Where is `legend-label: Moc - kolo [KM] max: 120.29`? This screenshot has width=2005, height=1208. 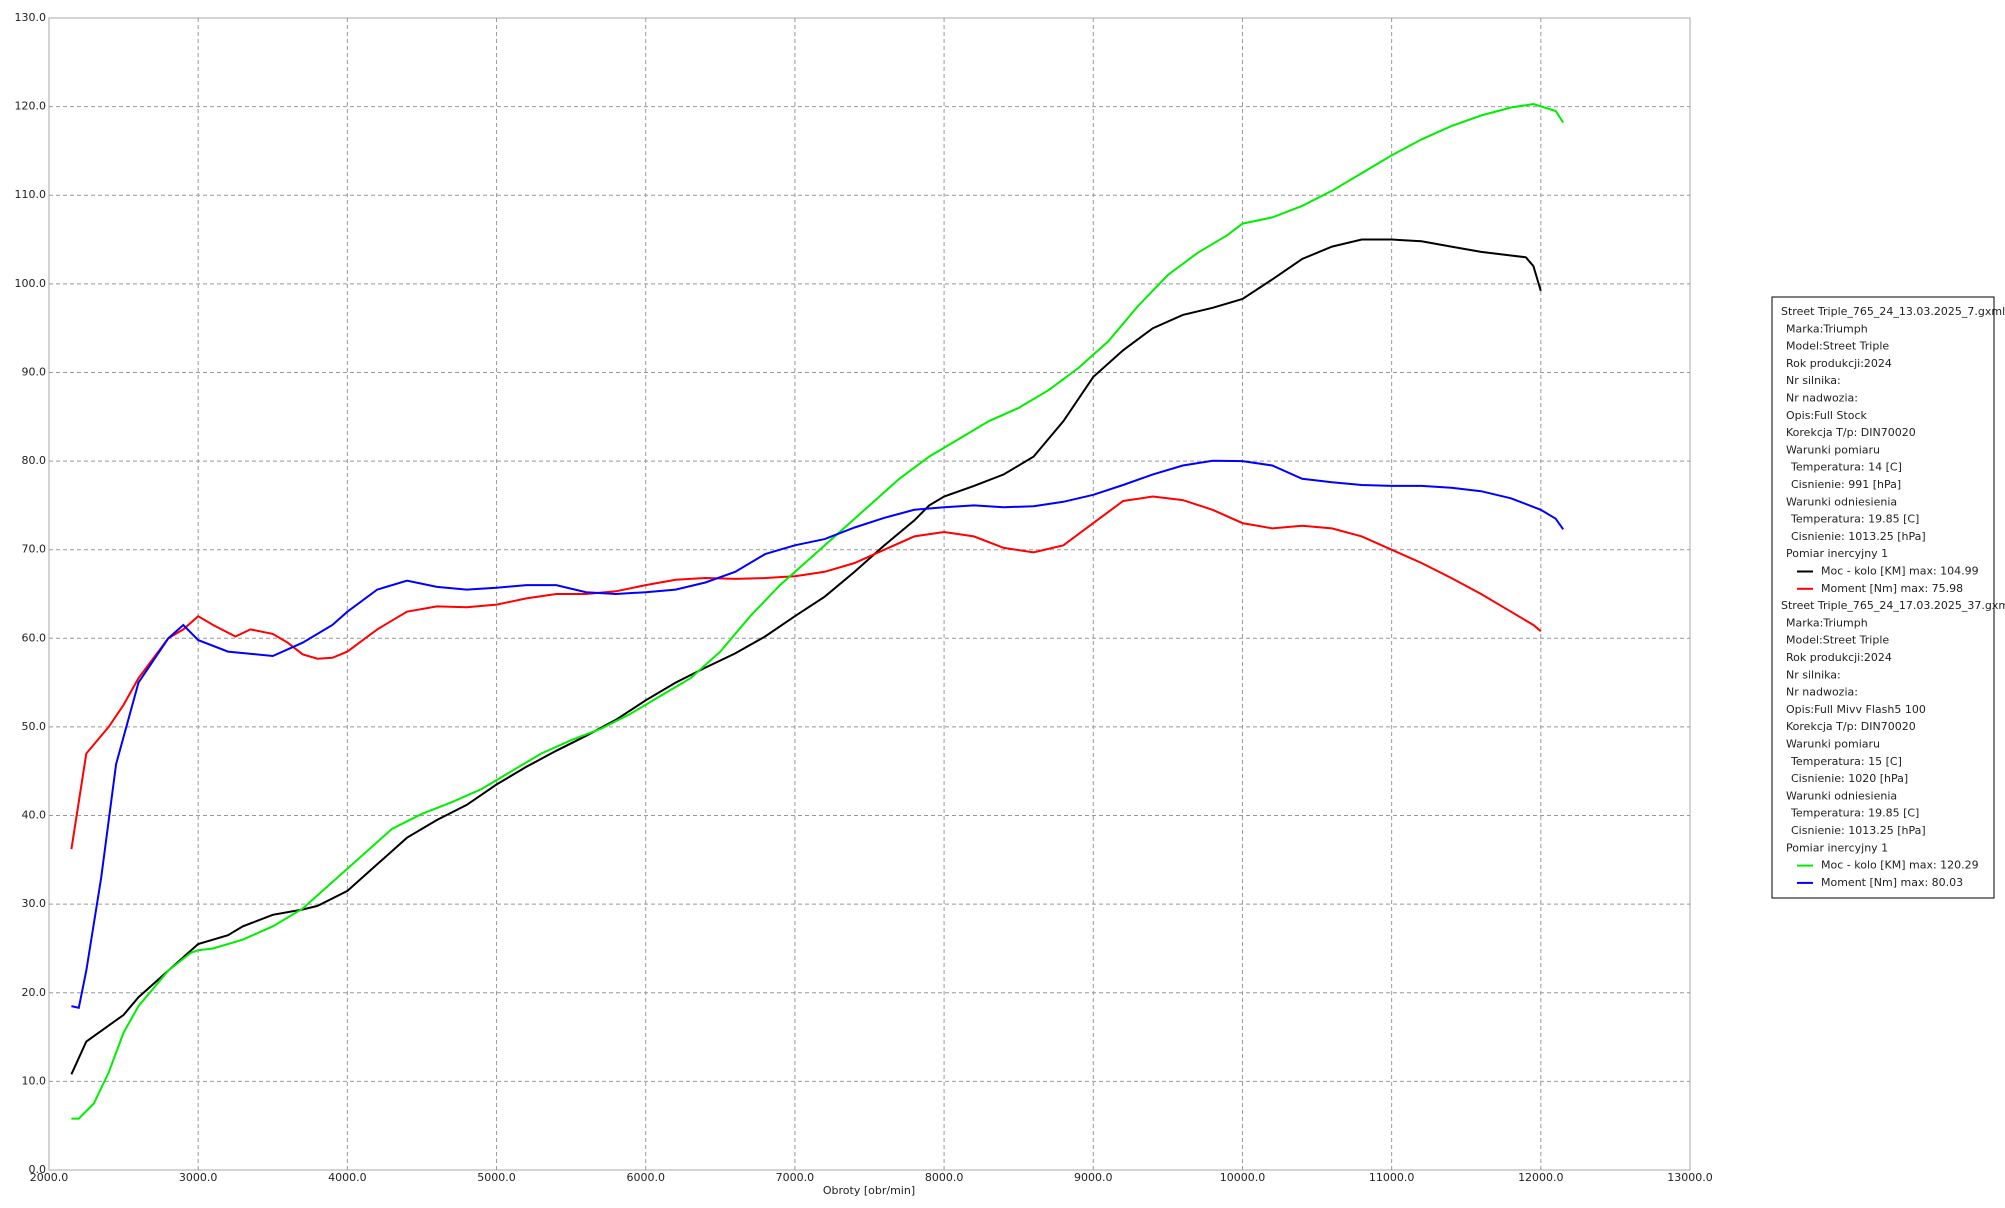 legend-label: Moc - kolo [KM] max: 120.29 is located at coordinates (1900, 865).